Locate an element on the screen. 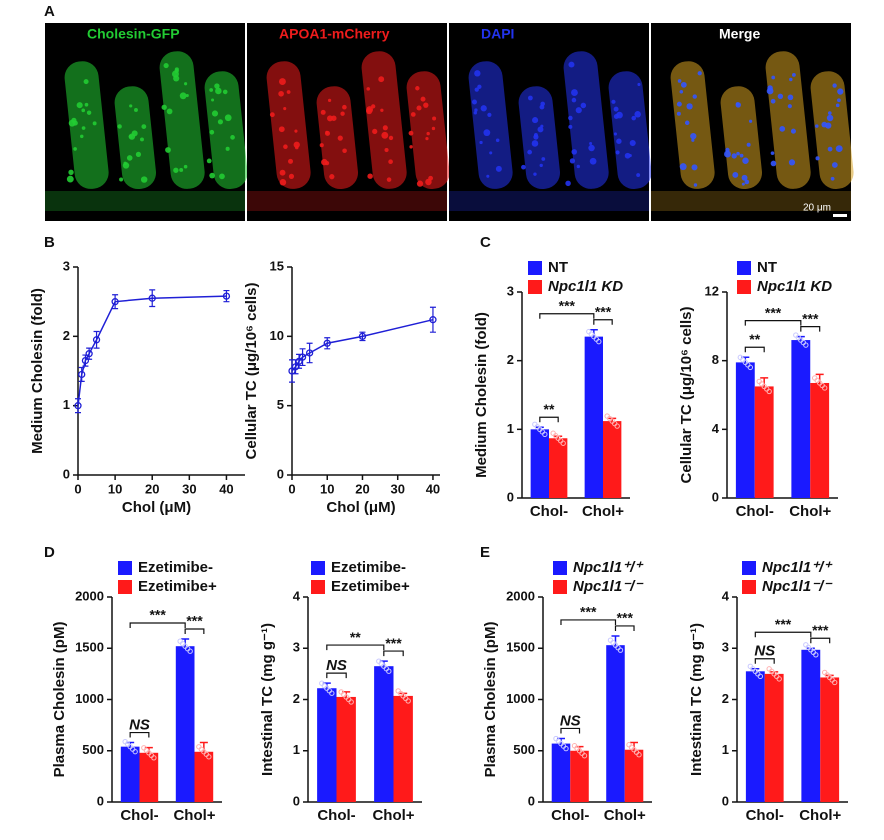 The width and height of the screenshot is (884, 840). y-tick-label: 1500 is located at coordinates (520, 647).